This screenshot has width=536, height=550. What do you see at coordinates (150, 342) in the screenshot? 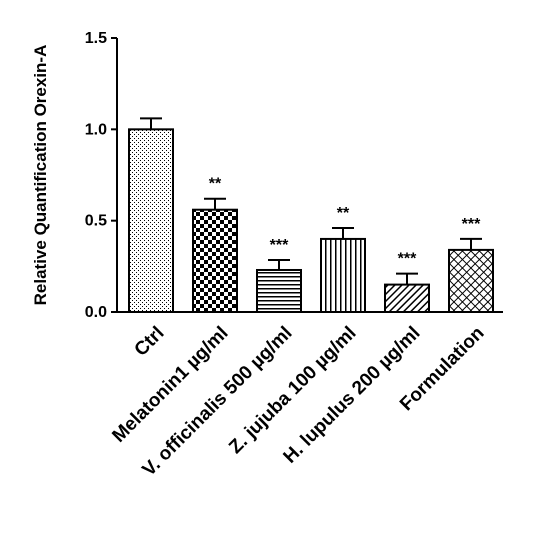
I see `category-label: Ctrl` at bounding box center [150, 342].